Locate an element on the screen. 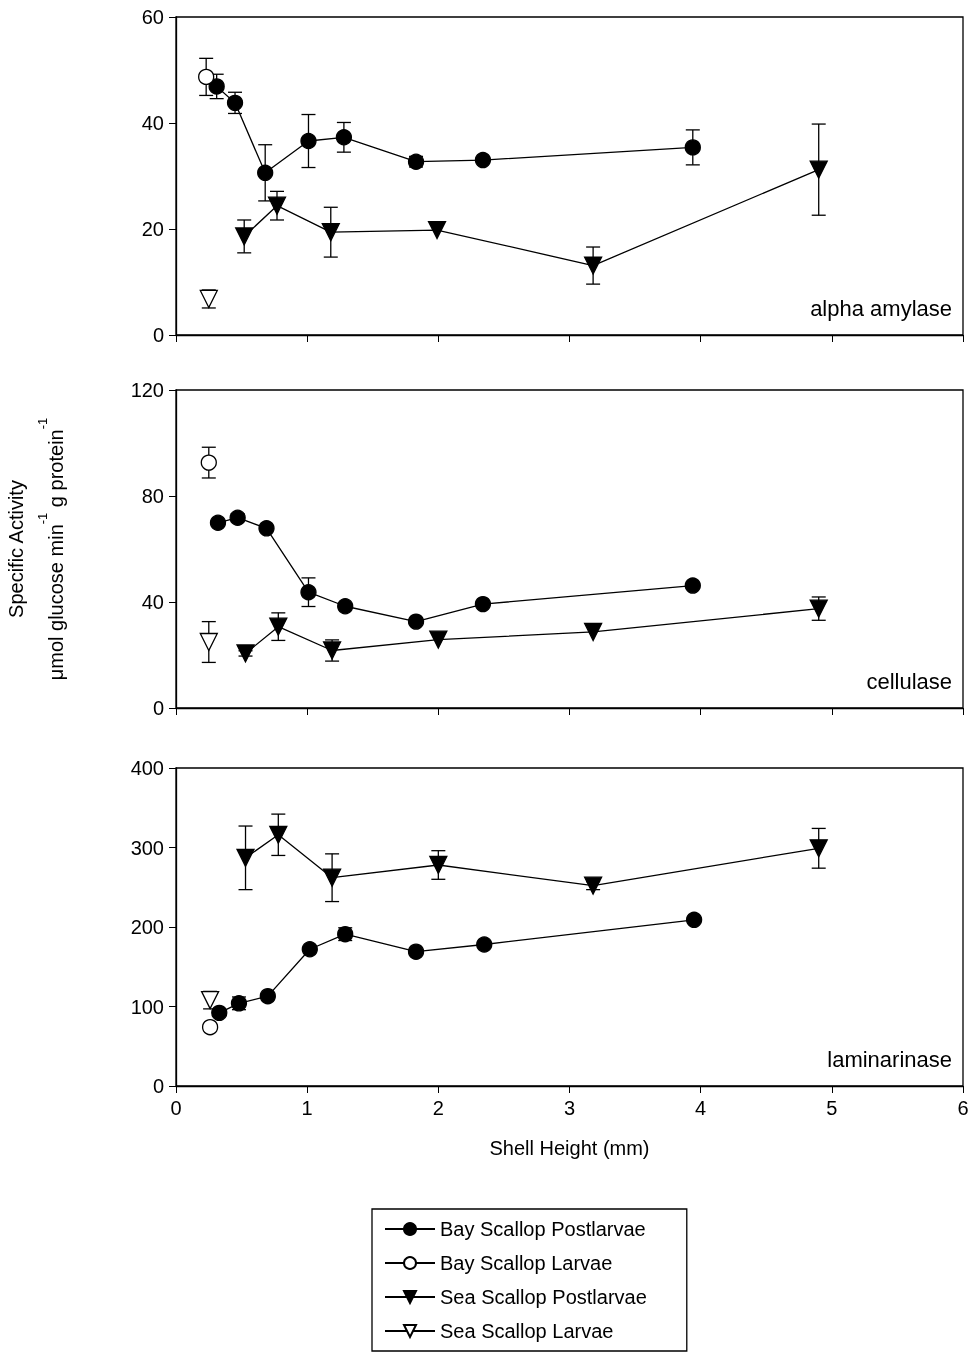 The height and width of the screenshot is (1359, 974). y-axis-title: Specific Activity μmol glucose min-1 g protein-1 is located at coordinates (36, 549).